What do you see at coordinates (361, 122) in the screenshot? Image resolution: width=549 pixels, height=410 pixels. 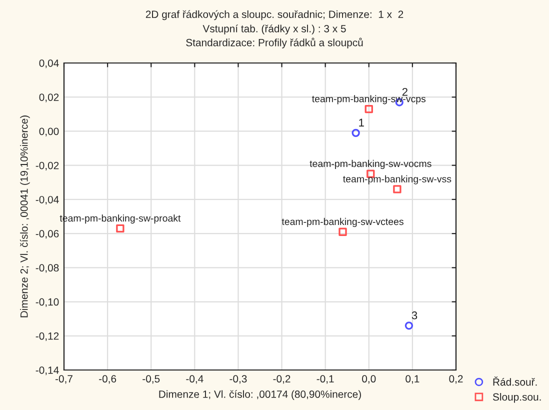 I see `annotation: 1` at bounding box center [361, 122].